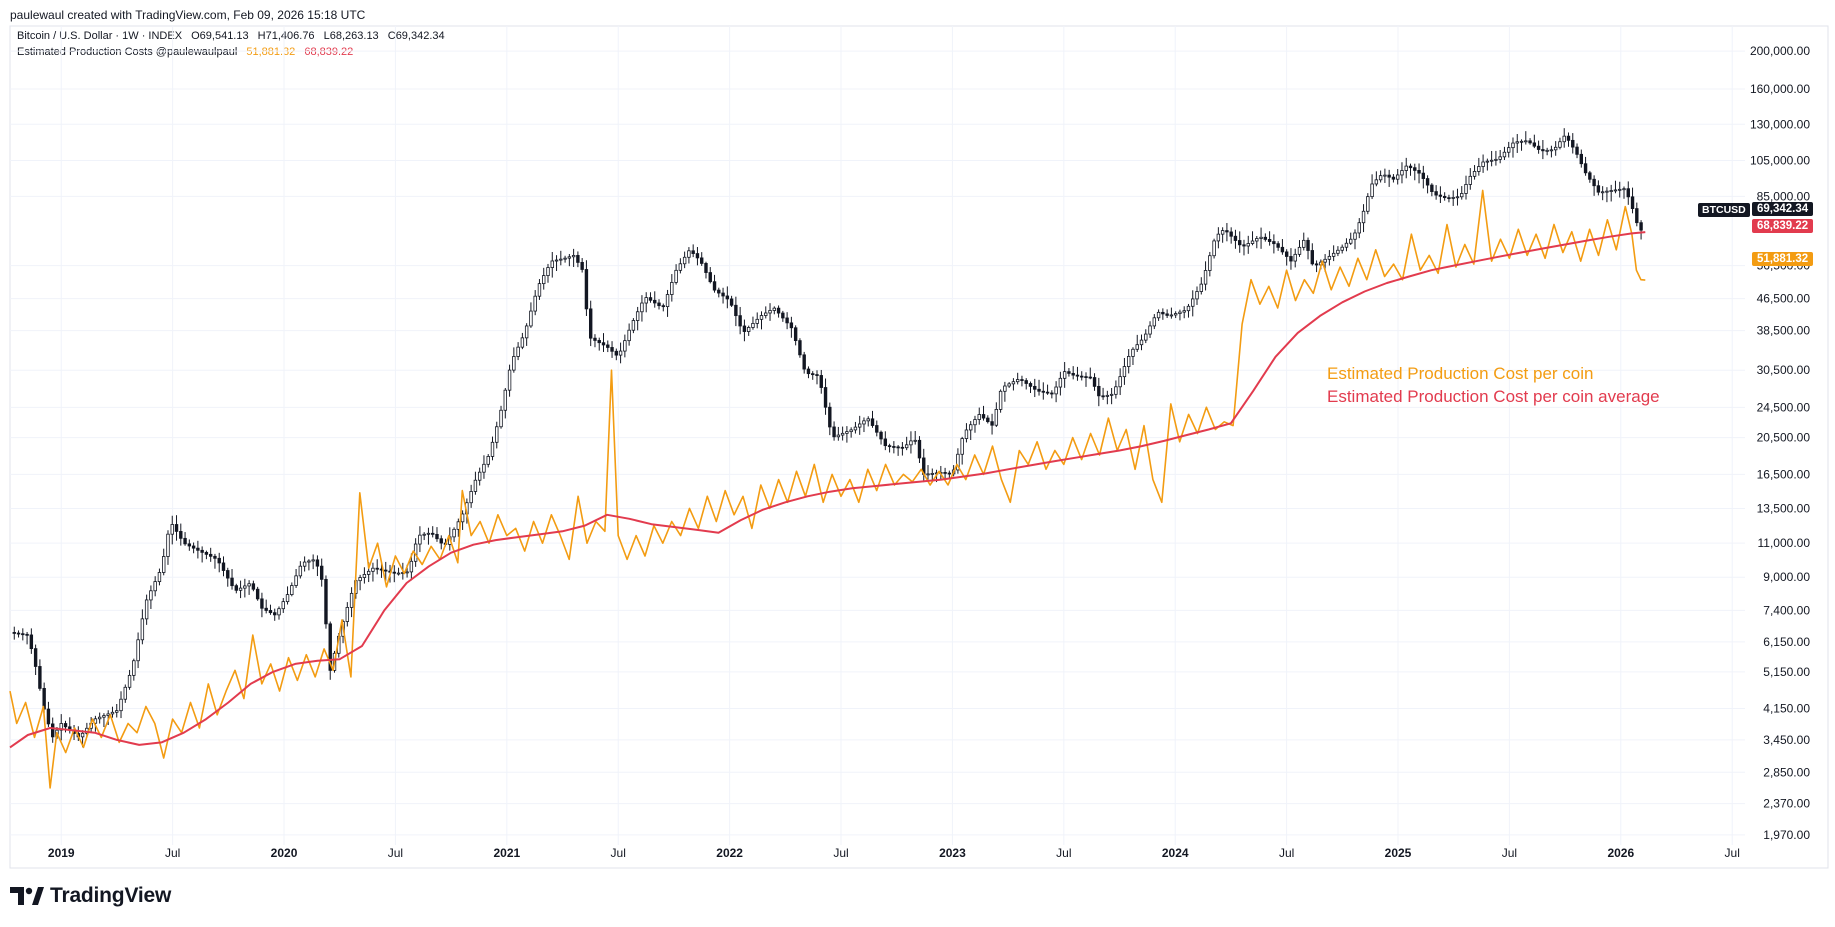 The image size is (1835, 927). I want to click on tradingview-logo: TradingView, so click(90, 896).